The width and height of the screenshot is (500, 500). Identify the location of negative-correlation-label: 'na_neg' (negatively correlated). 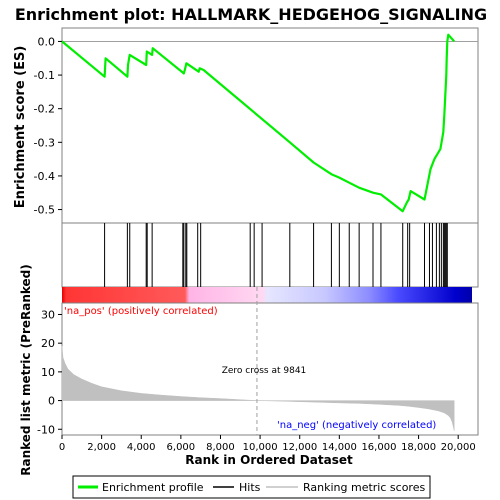
(356, 425).